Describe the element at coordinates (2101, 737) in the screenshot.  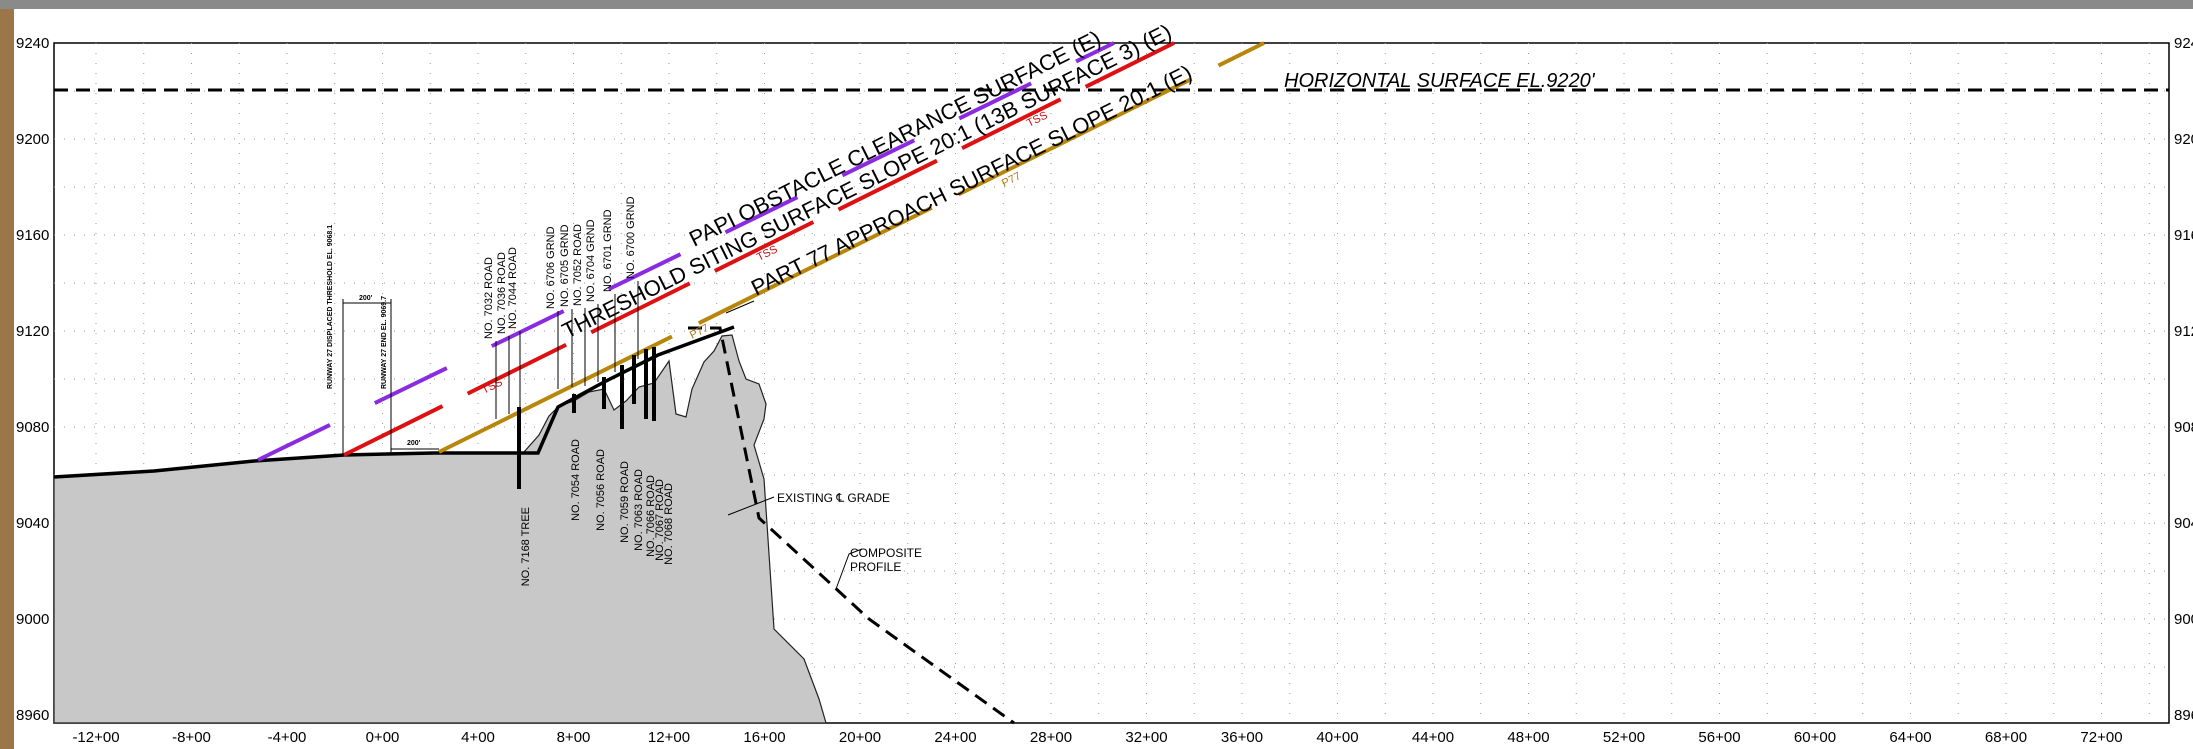
I see `x-tick-label: 72+00` at that location.